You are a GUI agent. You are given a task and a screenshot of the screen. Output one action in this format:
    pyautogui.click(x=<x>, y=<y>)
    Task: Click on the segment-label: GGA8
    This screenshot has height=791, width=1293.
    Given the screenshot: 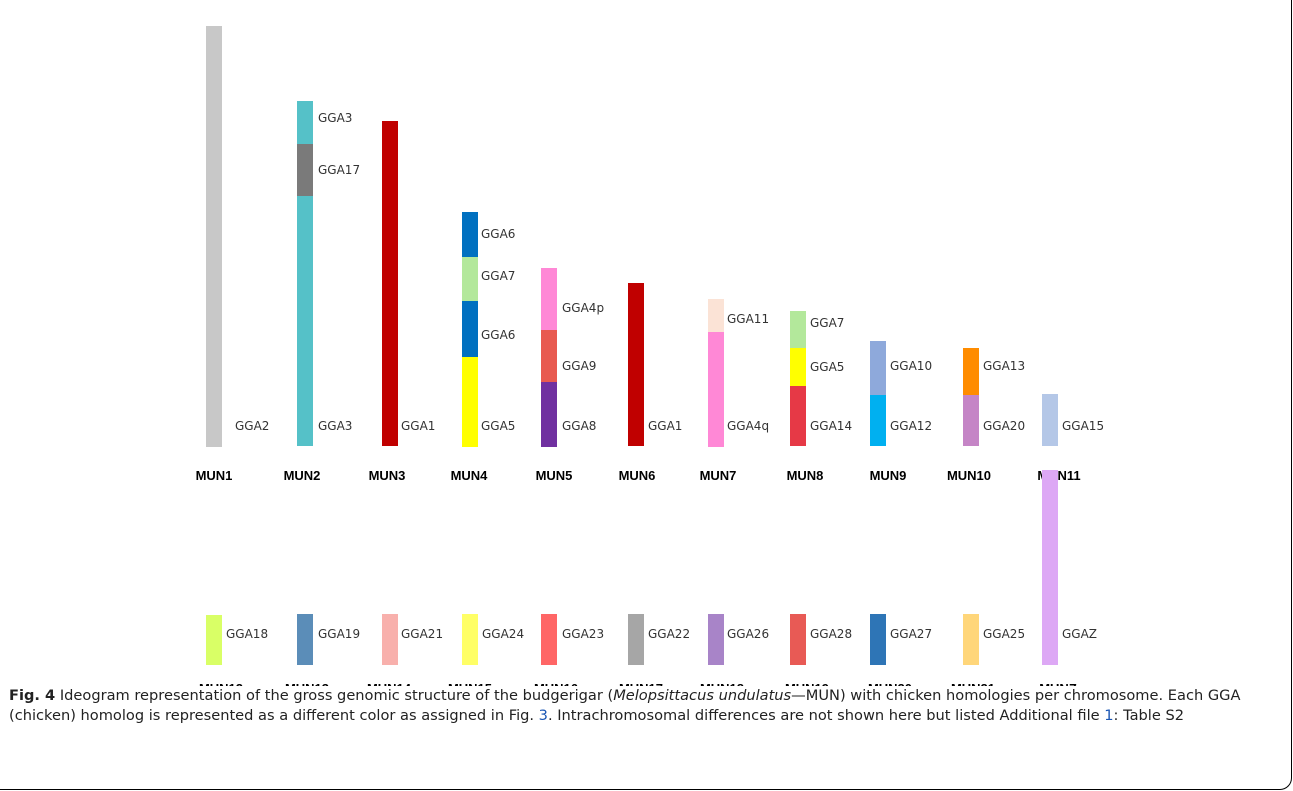 What is the action you would take?
    pyautogui.click(x=579, y=426)
    